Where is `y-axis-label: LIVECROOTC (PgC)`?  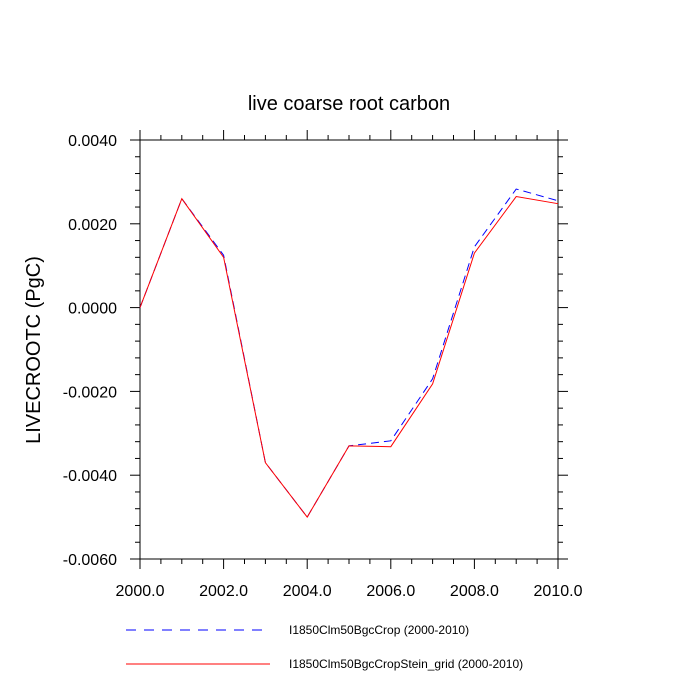
y-axis-label: LIVECROOTC (PgC) is located at coordinates (34, 350).